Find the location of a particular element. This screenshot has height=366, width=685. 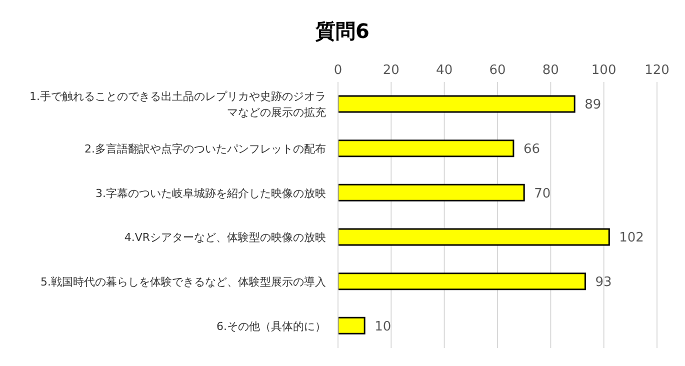

y-tick-label: 4.VRシアターなど、体験型の映像の放映 is located at coordinates (225, 237).